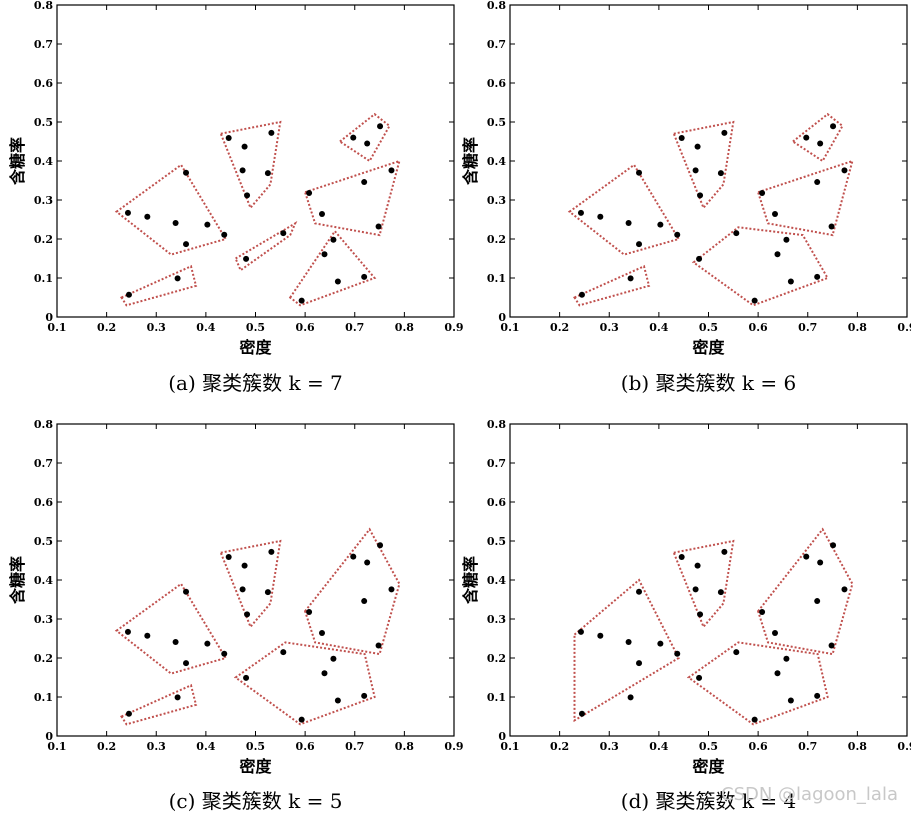 The image size is (911, 816). Describe the element at coordinates (496, 541) in the screenshot. I see `y-tick-label: 0.5` at that location.